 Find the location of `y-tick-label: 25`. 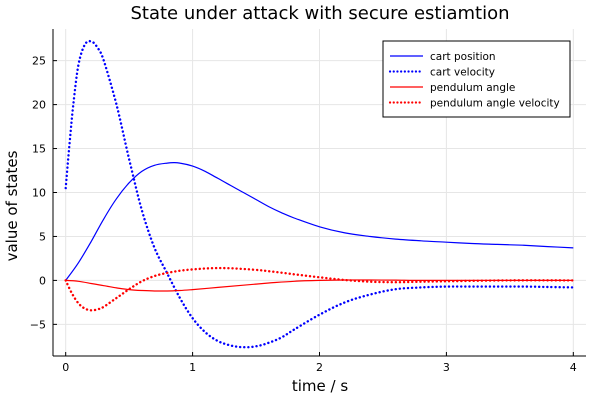

y-tick-label: 25 is located at coordinates (39, 61).